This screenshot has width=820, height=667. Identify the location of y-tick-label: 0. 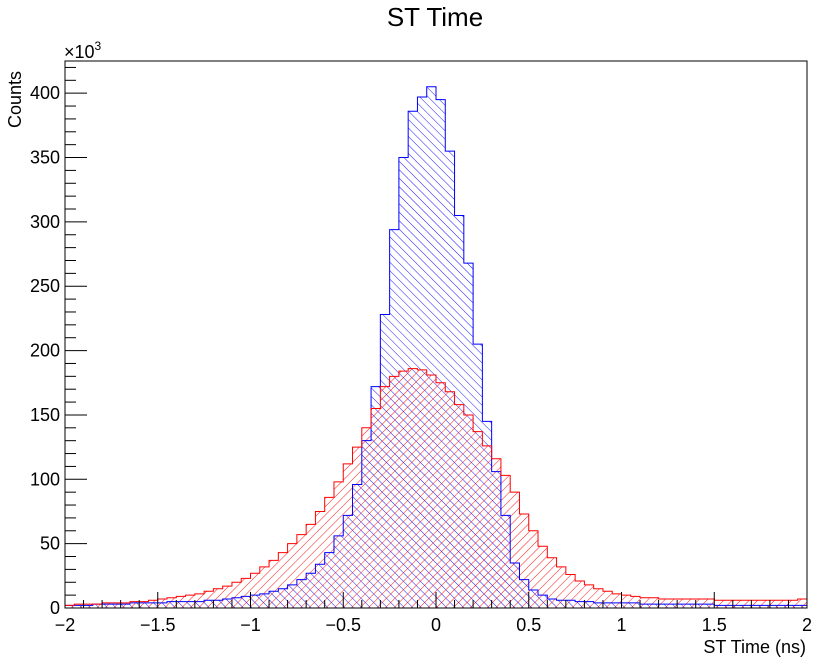
(55, 608).